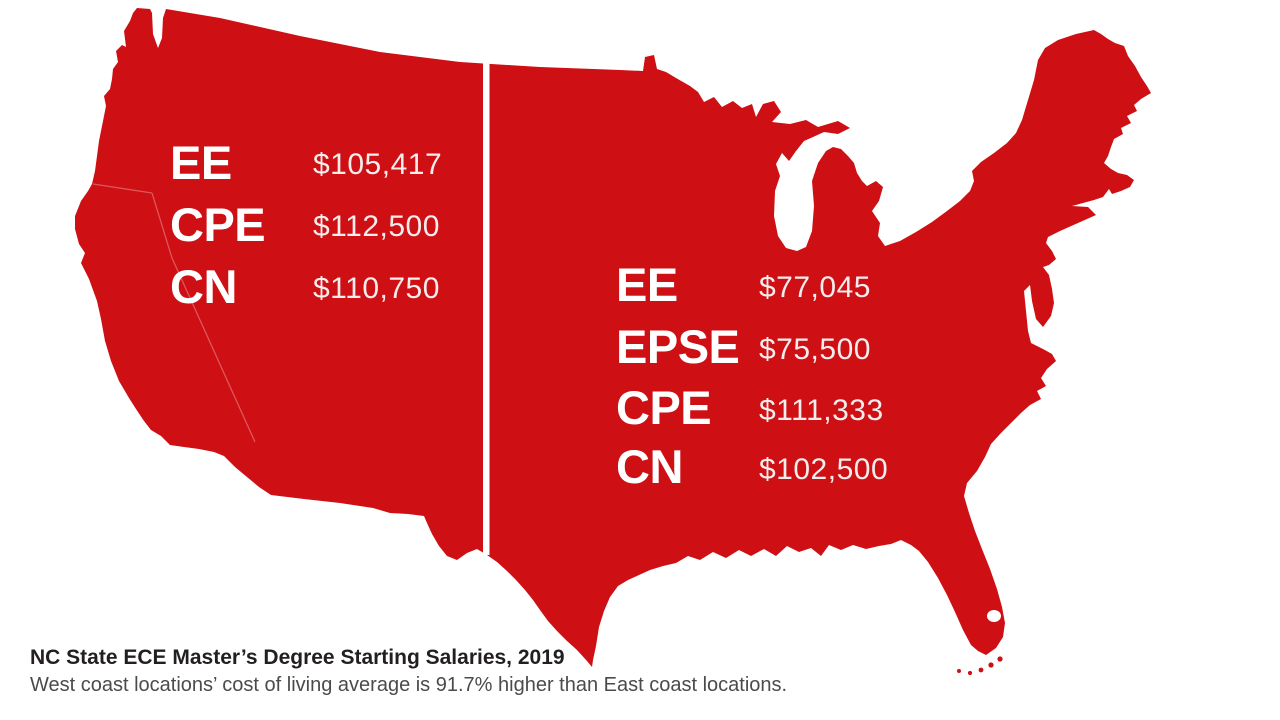 This screenshot has height=720, width=1280. Describe the element at coordinates (376, 226) in the screenshot. I see `salary-value: $112,500` at that location.